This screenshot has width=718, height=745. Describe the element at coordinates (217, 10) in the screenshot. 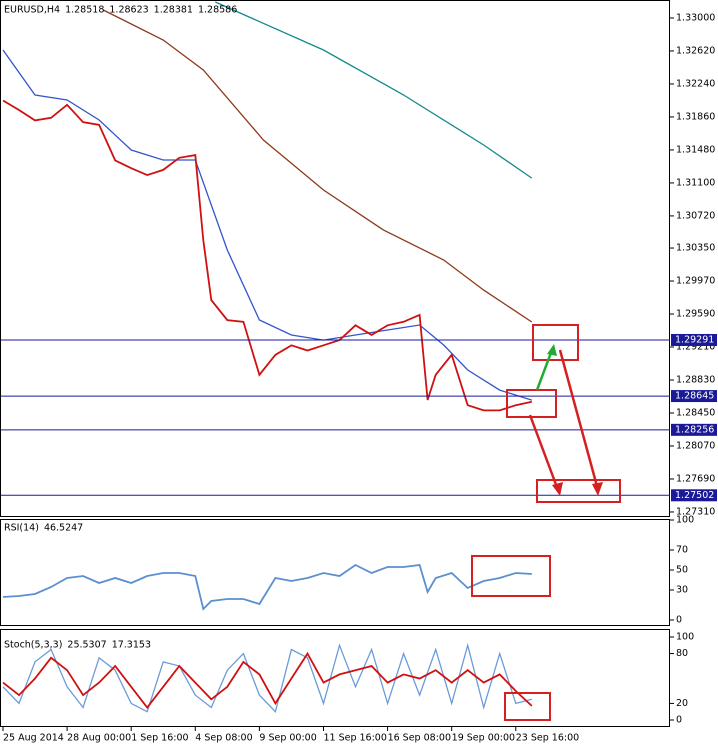

I see `header-text: 1.28586` at that location.